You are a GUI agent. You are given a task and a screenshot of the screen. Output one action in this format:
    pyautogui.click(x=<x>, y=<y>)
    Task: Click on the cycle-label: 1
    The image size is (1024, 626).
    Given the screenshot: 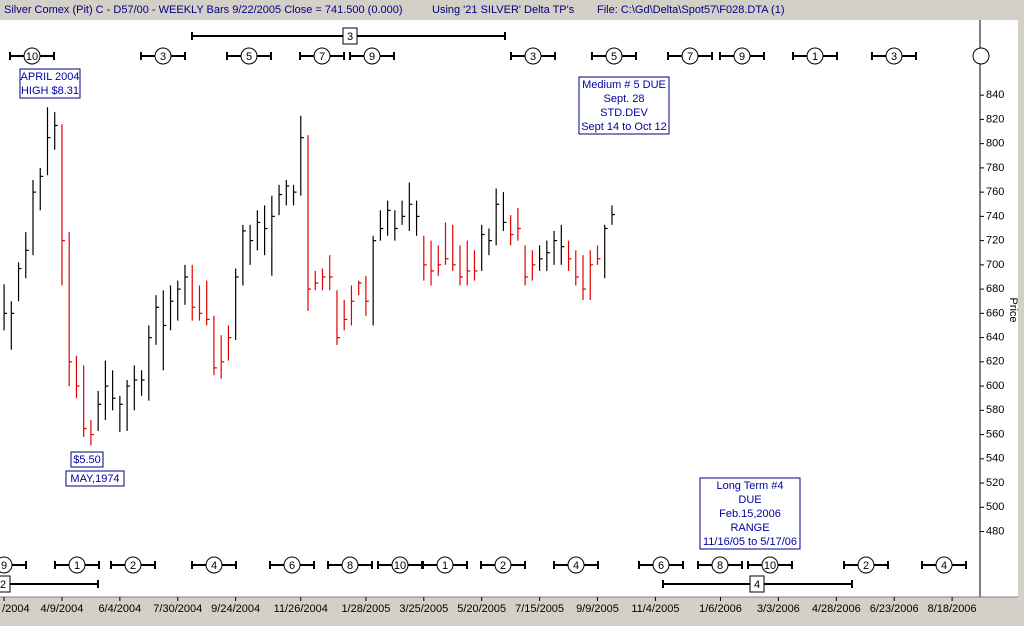 What is the action you would take?
    pyautogui.click(x=815, y=57)
    